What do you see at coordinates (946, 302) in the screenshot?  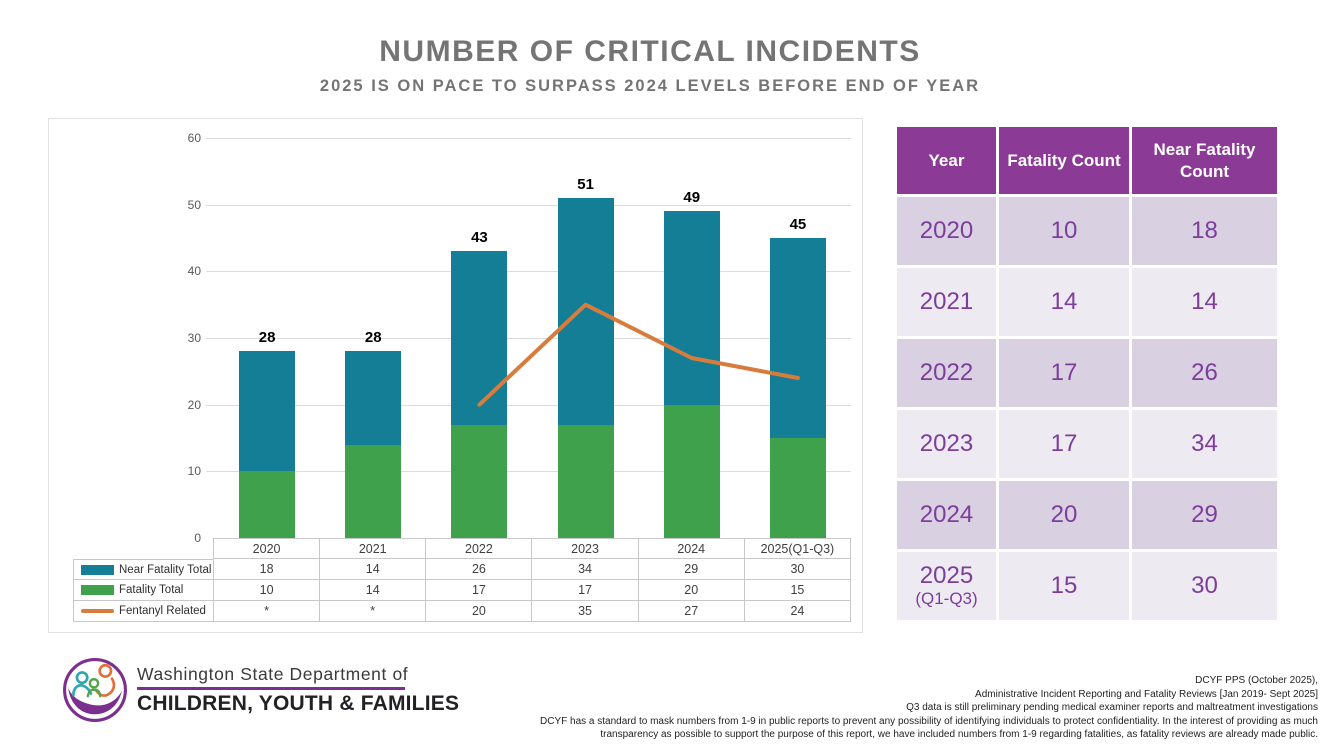 I see `summary-year-cell: 2021` at bounding box center [946, 302].